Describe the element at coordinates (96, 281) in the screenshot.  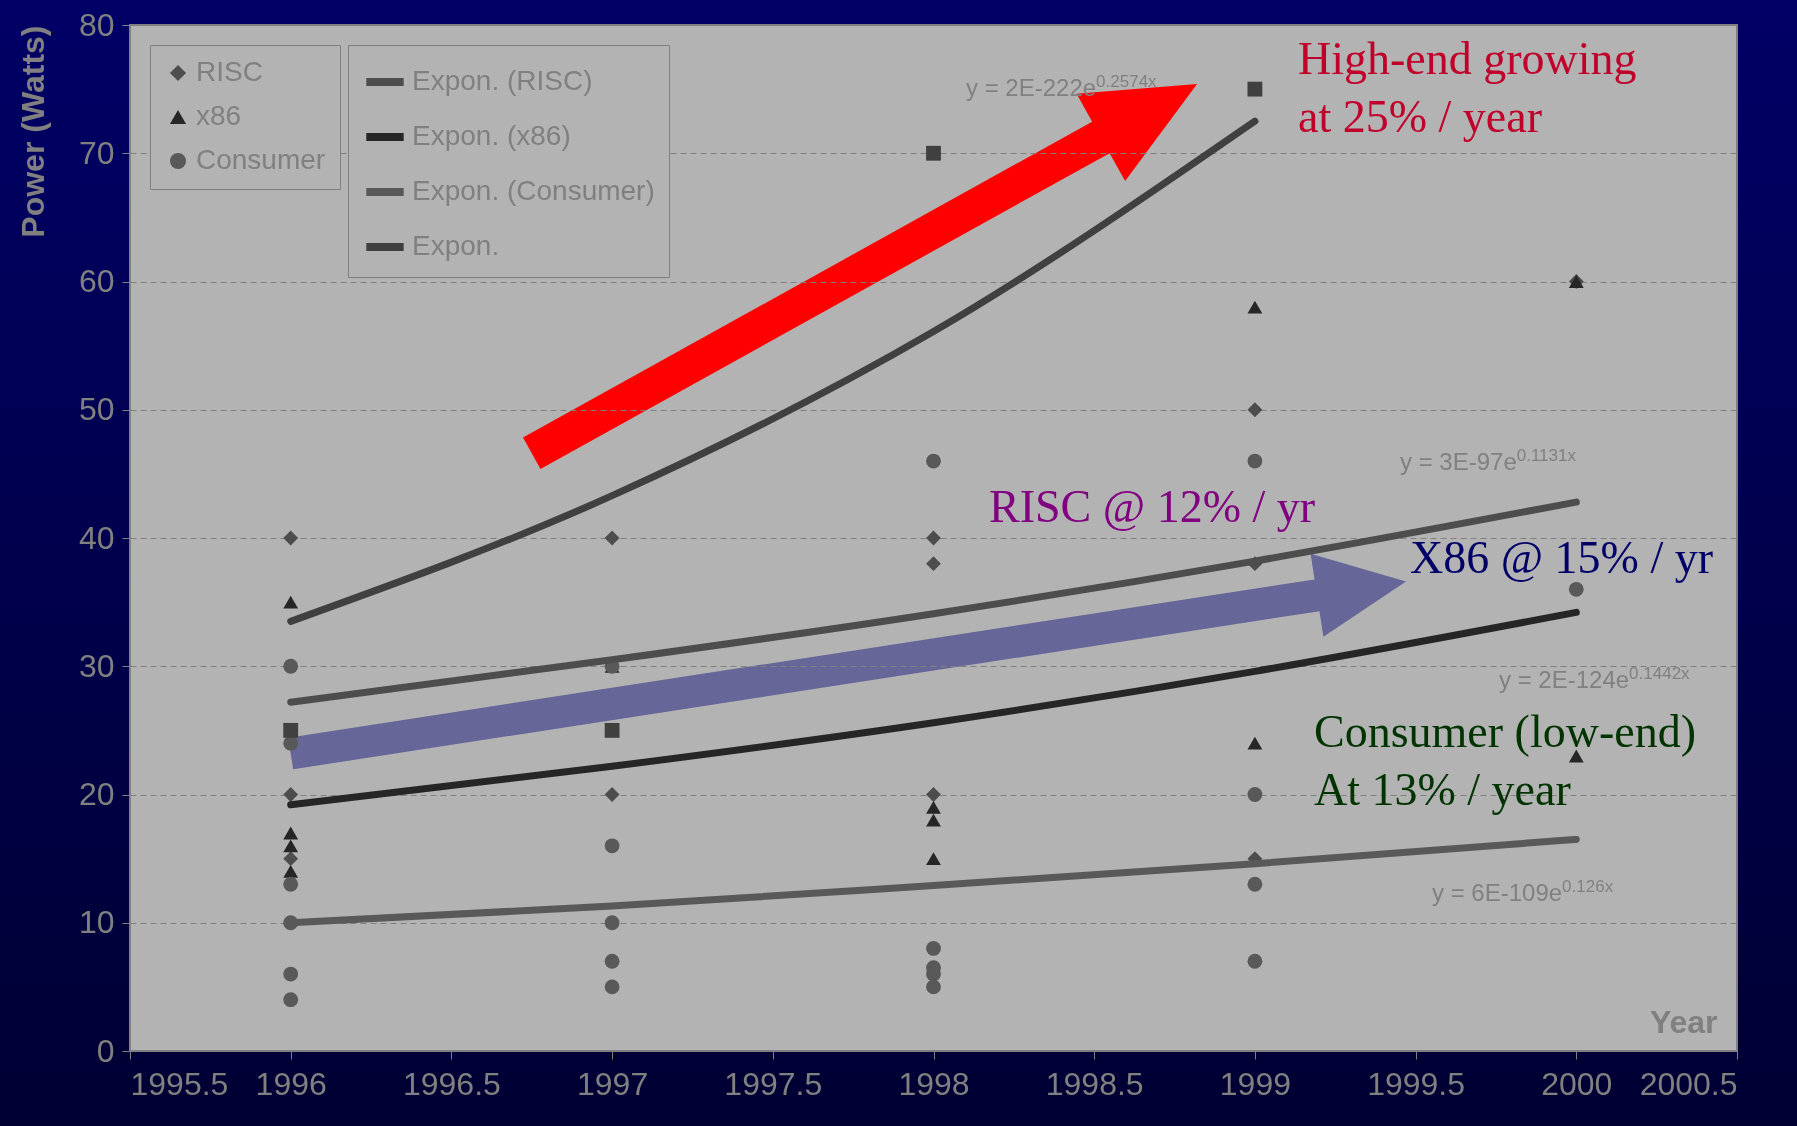
I see `y-tick-label: 60` at that location.